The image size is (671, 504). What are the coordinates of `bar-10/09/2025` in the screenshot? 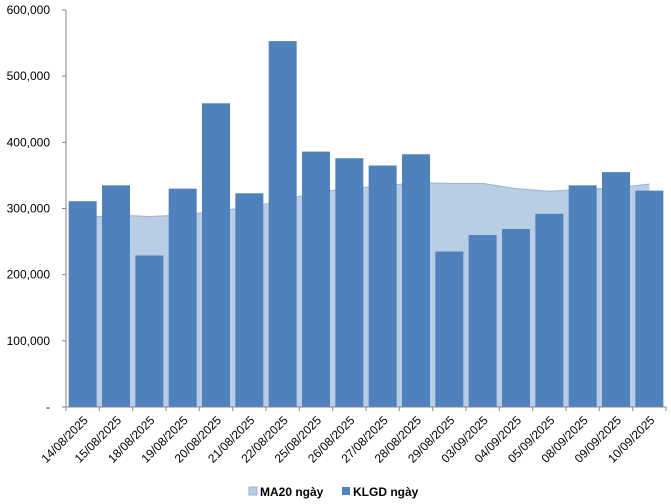 It's located at (649, 298).